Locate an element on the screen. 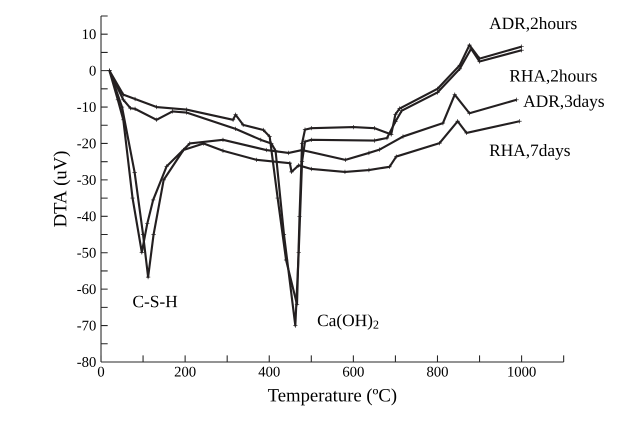 The width and height of the screenshot is (636, 431). y-tick-label: -50 is located at coordinates (86, 253).